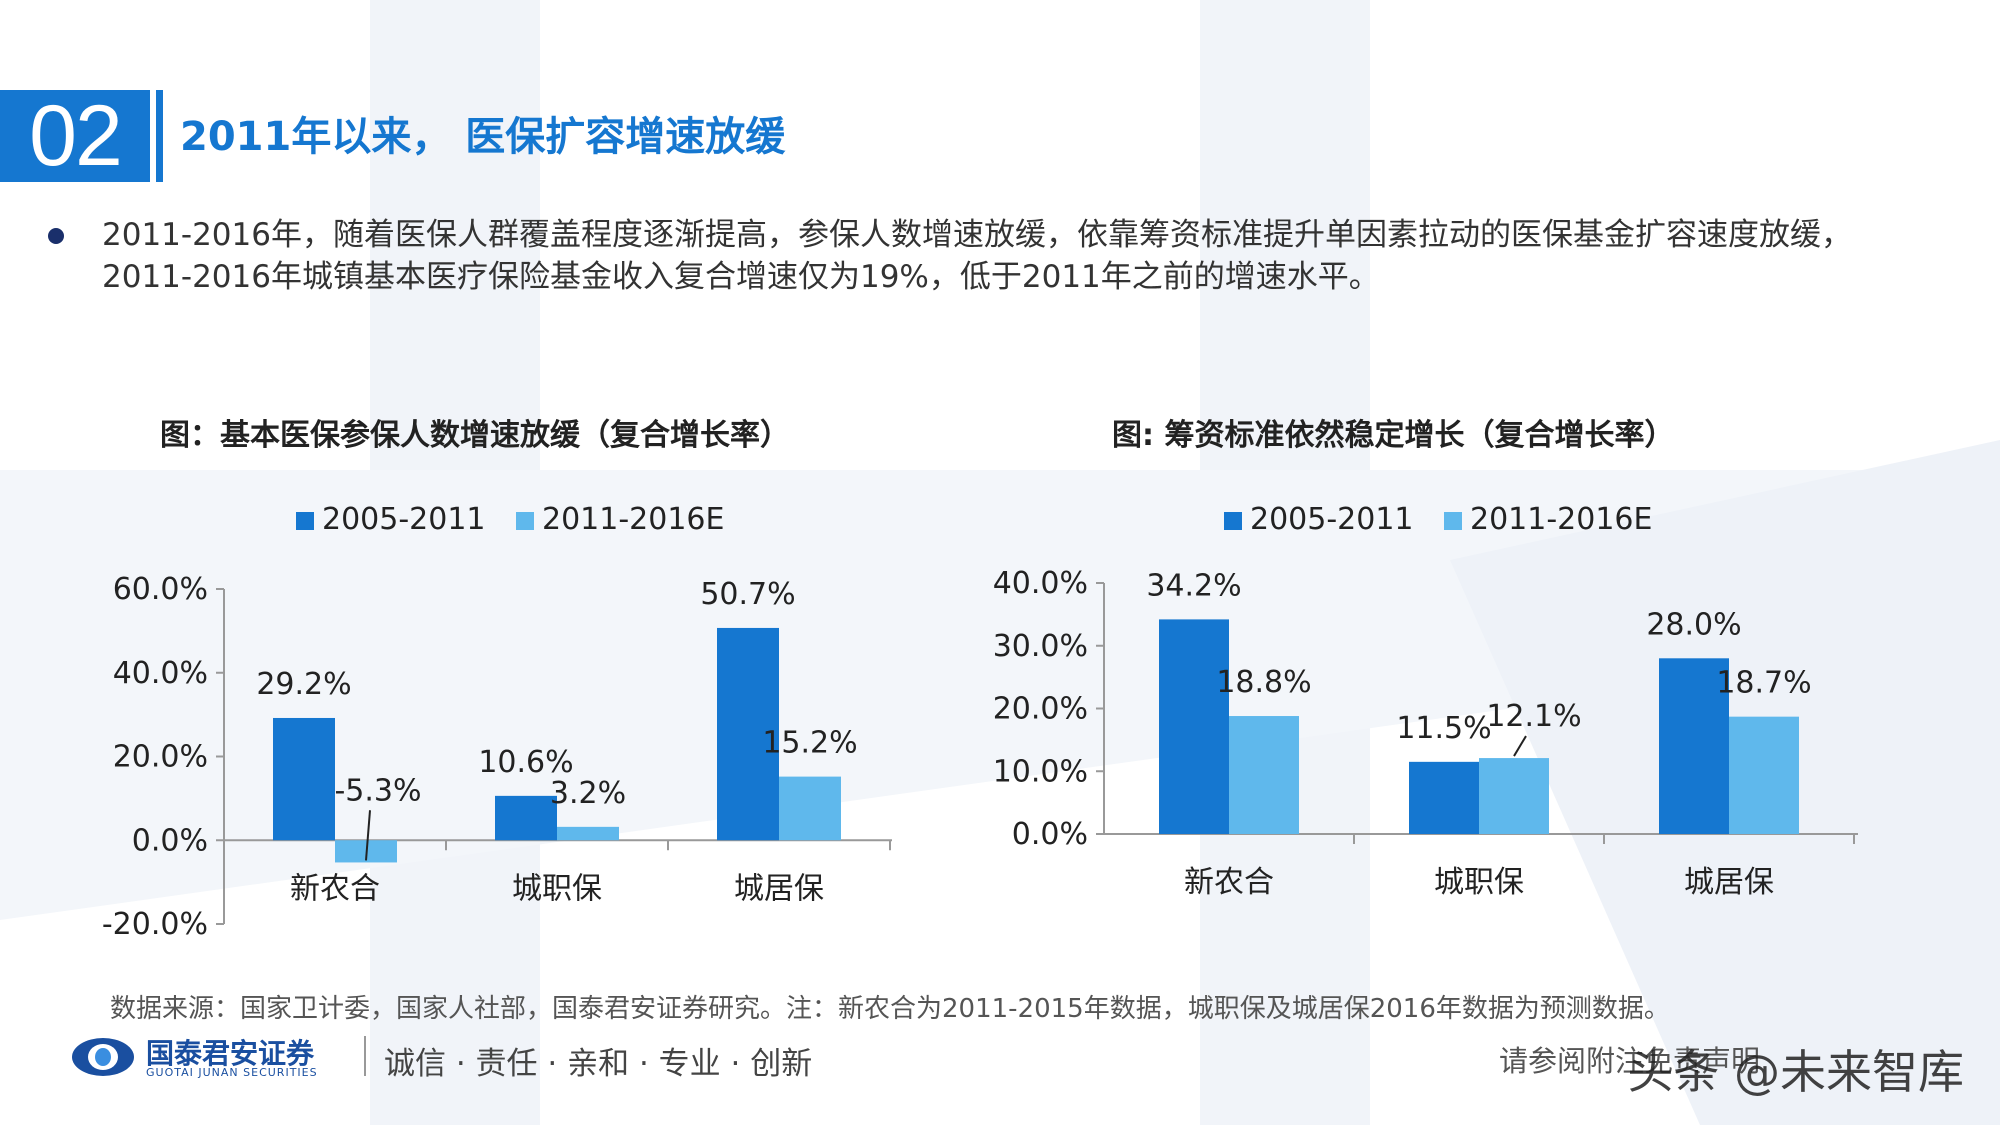 This screenshot has width=2000, height=1125. What do you see at coordinates (809, 743) in the screenshot?
I see `data-label: 15.2%` at bounding box center [809, 743].